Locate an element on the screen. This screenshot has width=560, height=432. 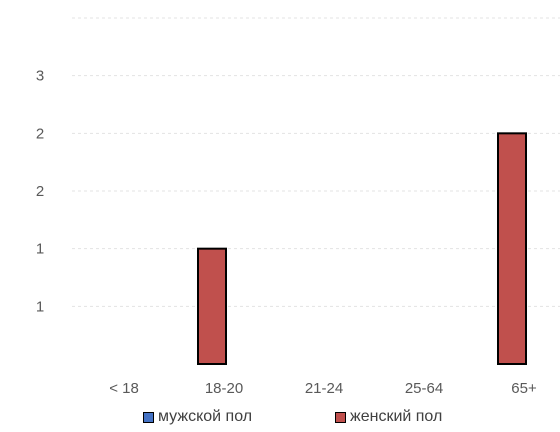
y-tick-label: 3 is located at coordinates (40, 76).